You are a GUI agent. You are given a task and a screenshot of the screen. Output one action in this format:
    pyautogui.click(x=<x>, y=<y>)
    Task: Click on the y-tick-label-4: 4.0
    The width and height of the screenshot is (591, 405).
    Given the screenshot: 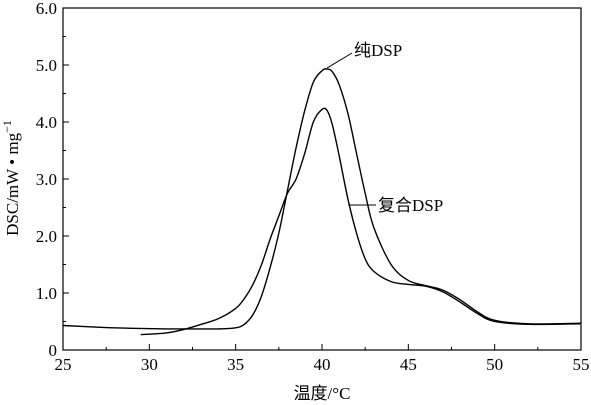 What is the action you would take?
    pyautogui.click(x=46, y=122)
    